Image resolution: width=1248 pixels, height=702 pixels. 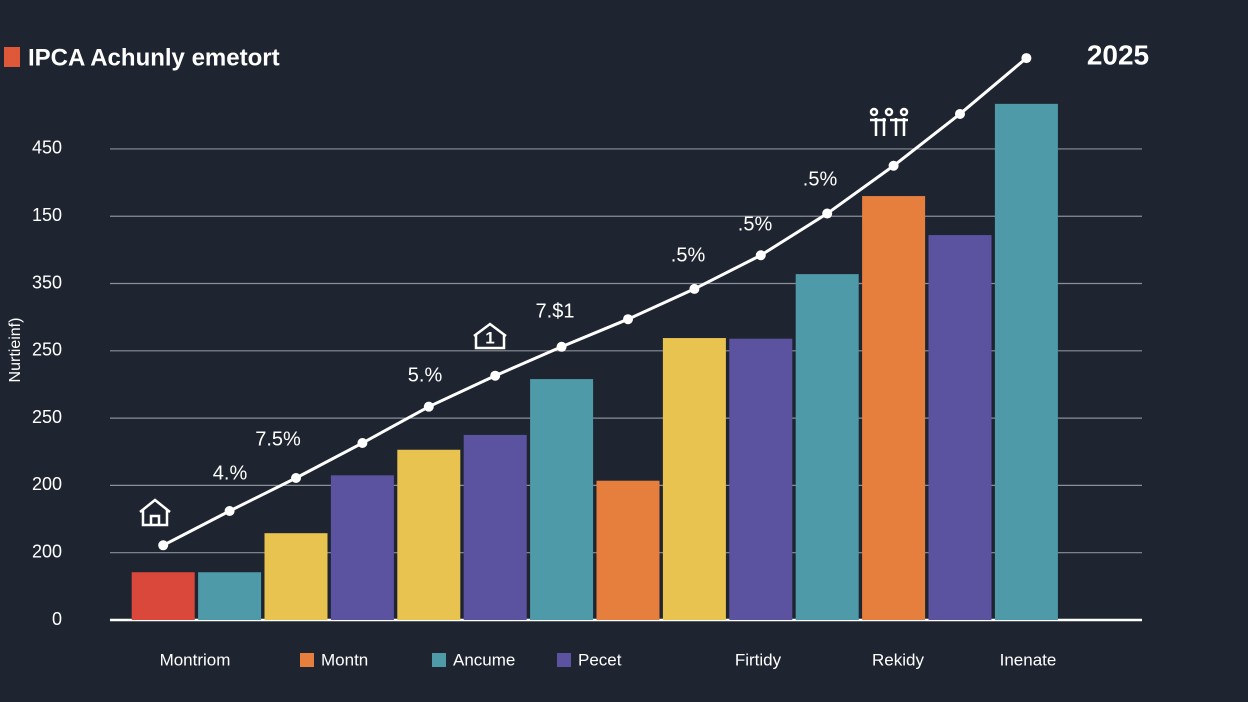 I want to click on y-axis-label: Nurtieinf), so click(x=15, y=350).